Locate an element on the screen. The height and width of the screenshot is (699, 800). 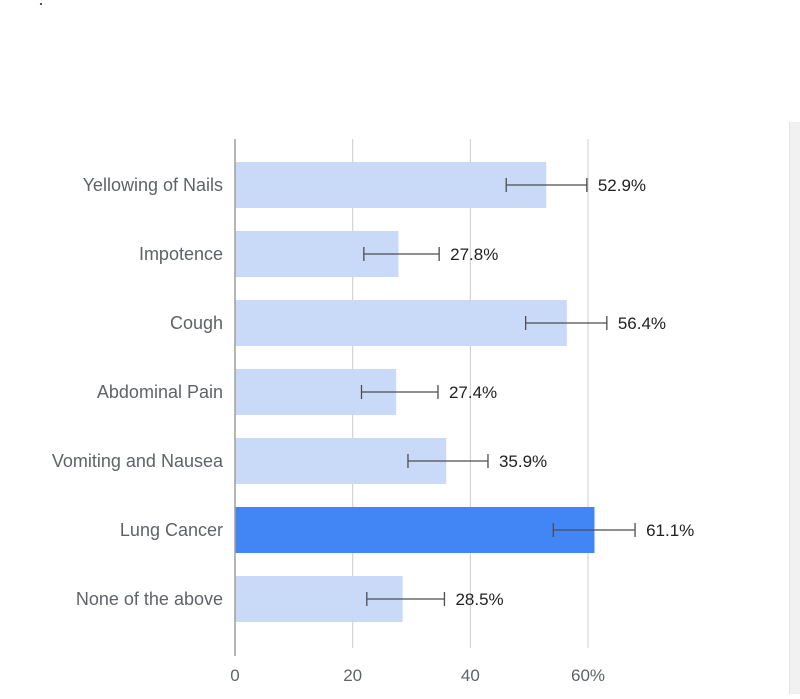
data-label: 56.4% is located at coordinates (642, 323).